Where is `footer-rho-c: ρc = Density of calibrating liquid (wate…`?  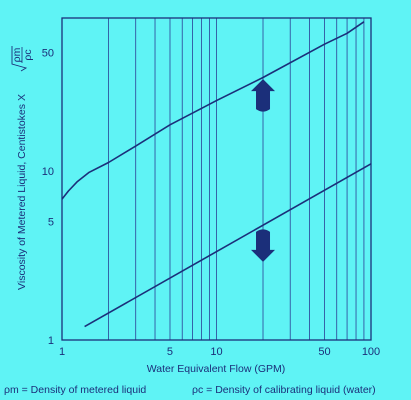
footer-rho-c: ρc = Density of calibrating liquid (wate… is located at coordinates (284, 390).